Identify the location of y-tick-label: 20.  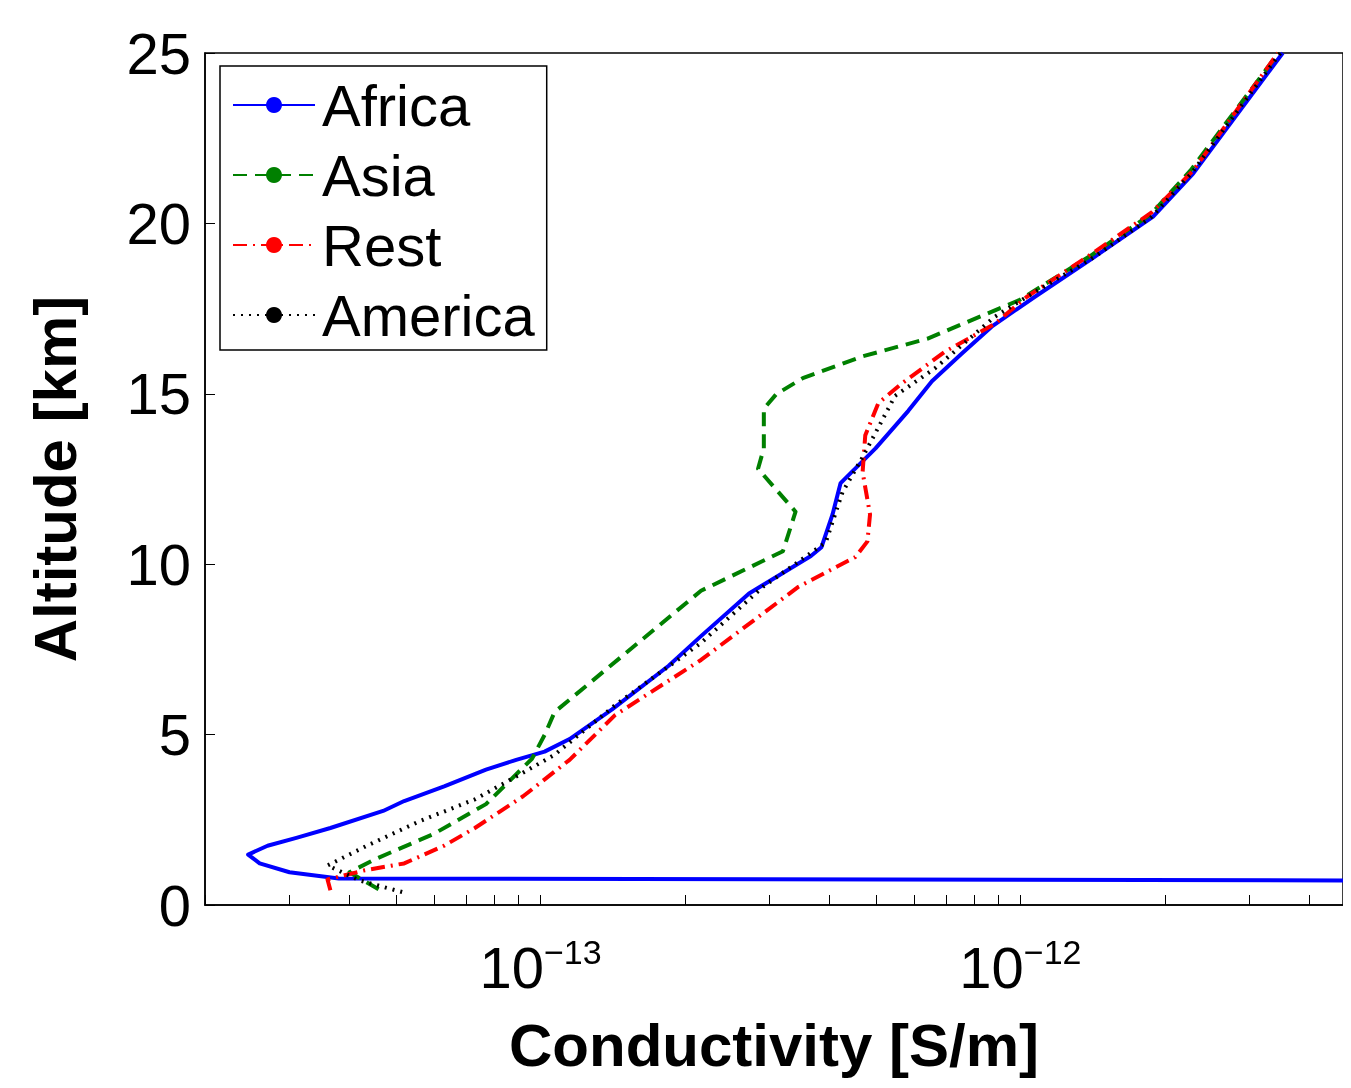
(158, 223).